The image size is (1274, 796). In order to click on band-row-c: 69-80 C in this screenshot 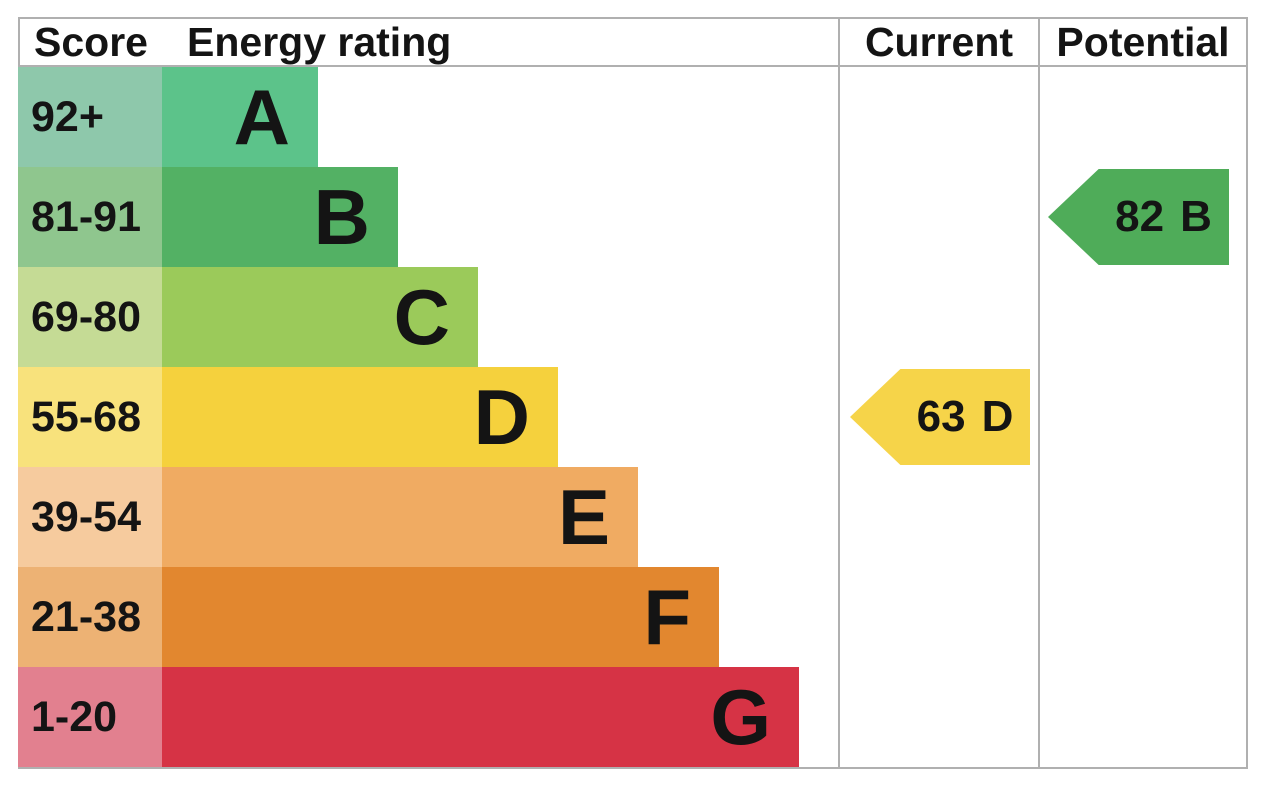, I will do `click(633, 317)`.